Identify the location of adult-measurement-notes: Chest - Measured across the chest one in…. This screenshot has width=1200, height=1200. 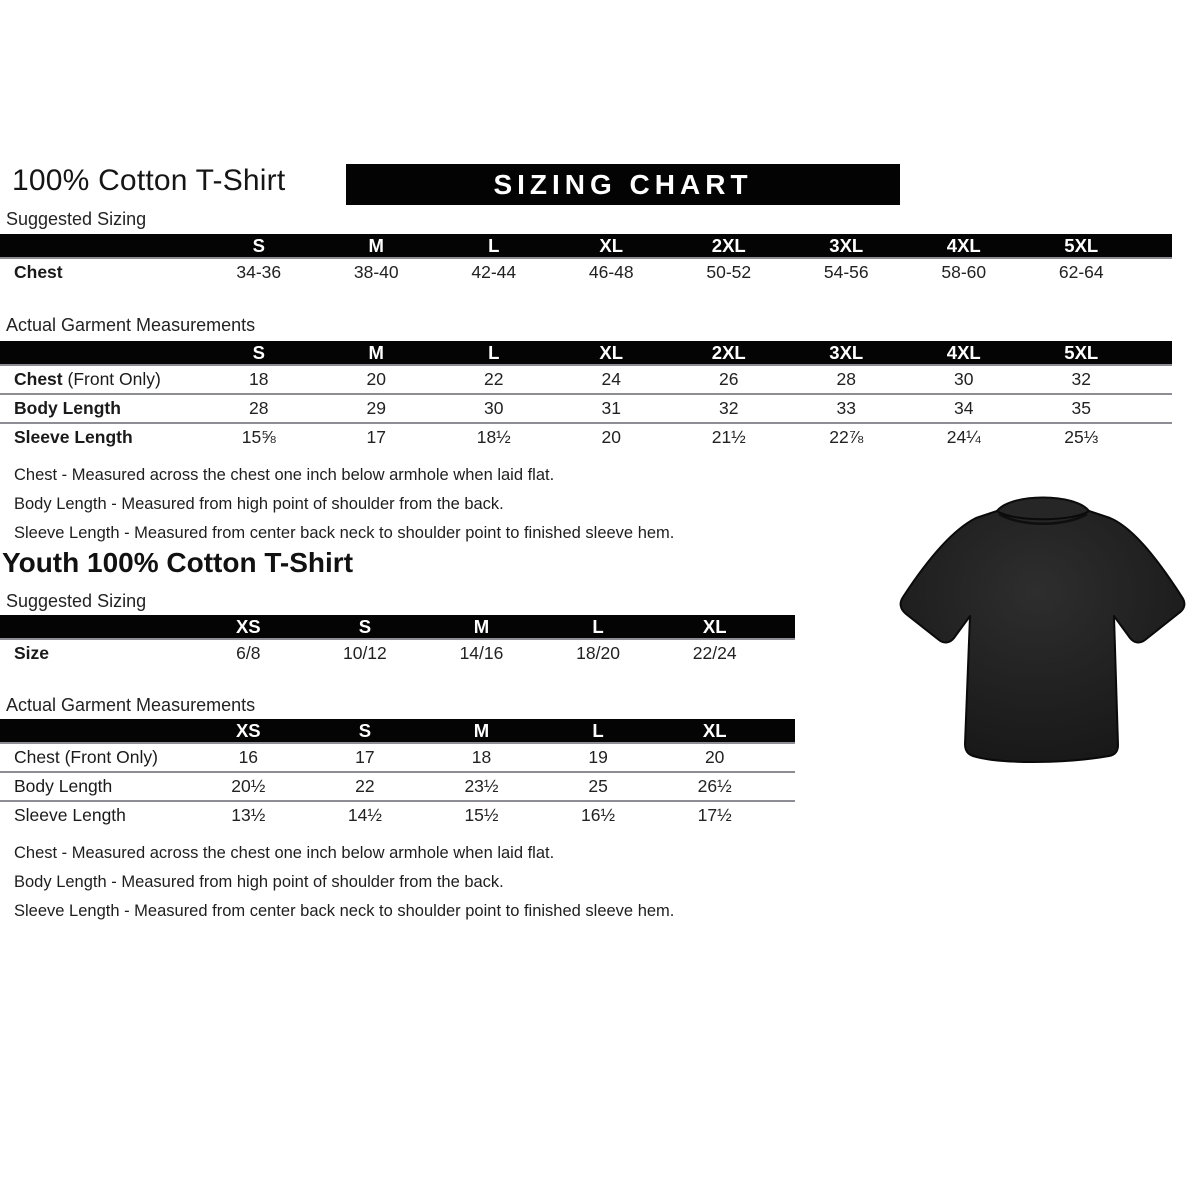
(344, 504).